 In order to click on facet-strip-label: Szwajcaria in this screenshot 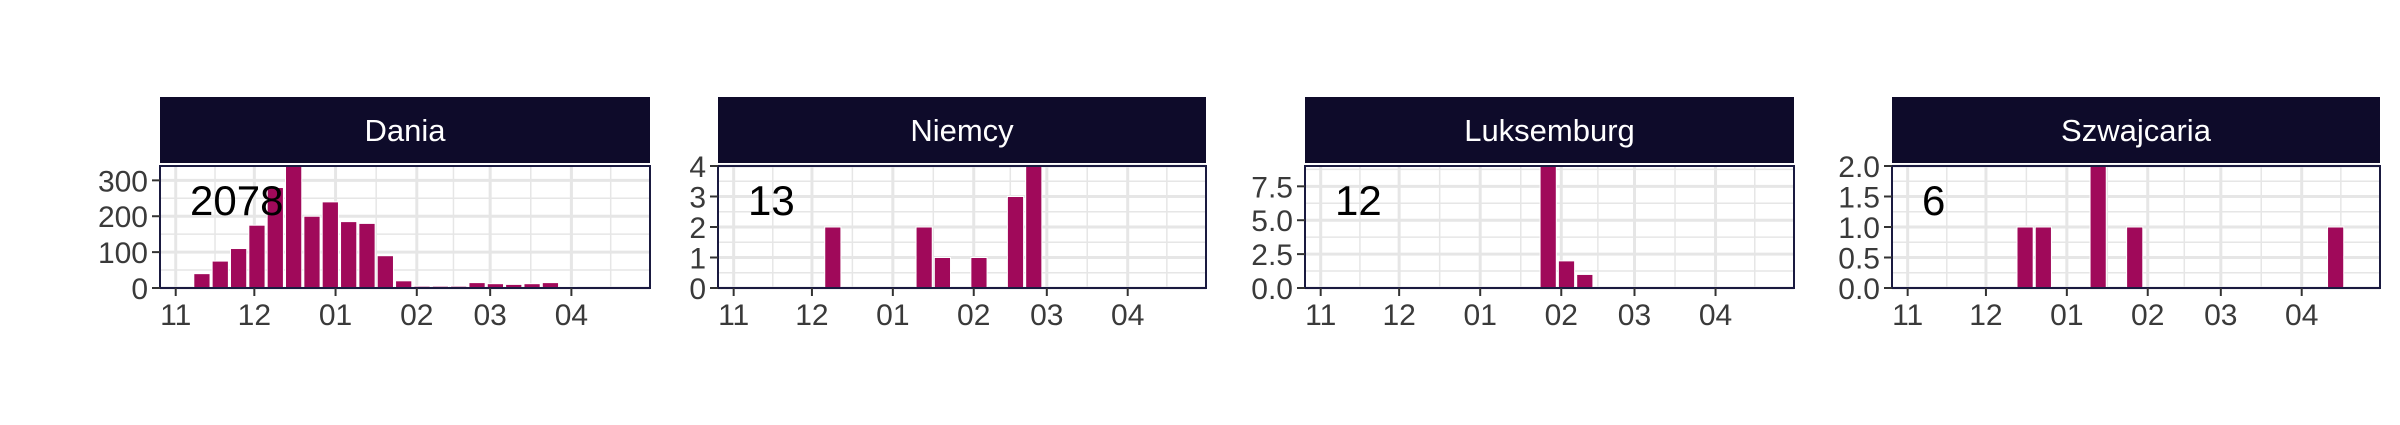, I will do `click(2136, 130)`.